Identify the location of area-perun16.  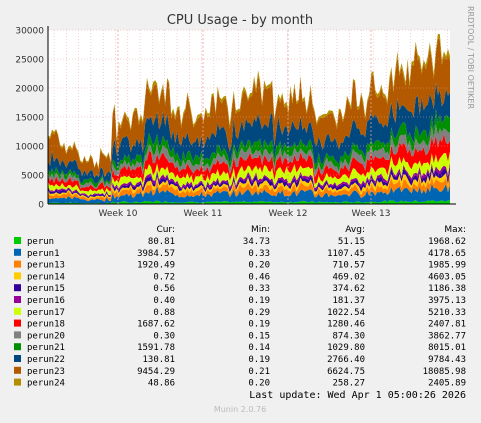
(249, 180).